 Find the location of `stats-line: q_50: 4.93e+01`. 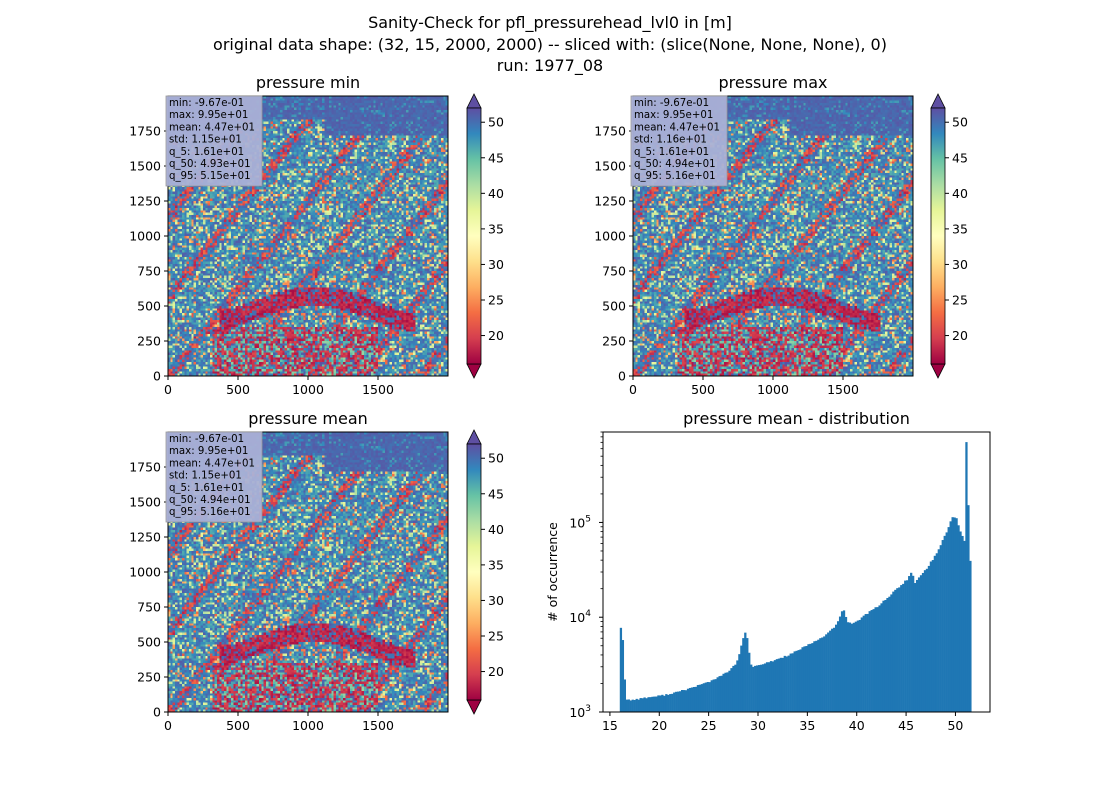

stats-line: q_50: 4.93e+01 is located at coordinates (210, 164).